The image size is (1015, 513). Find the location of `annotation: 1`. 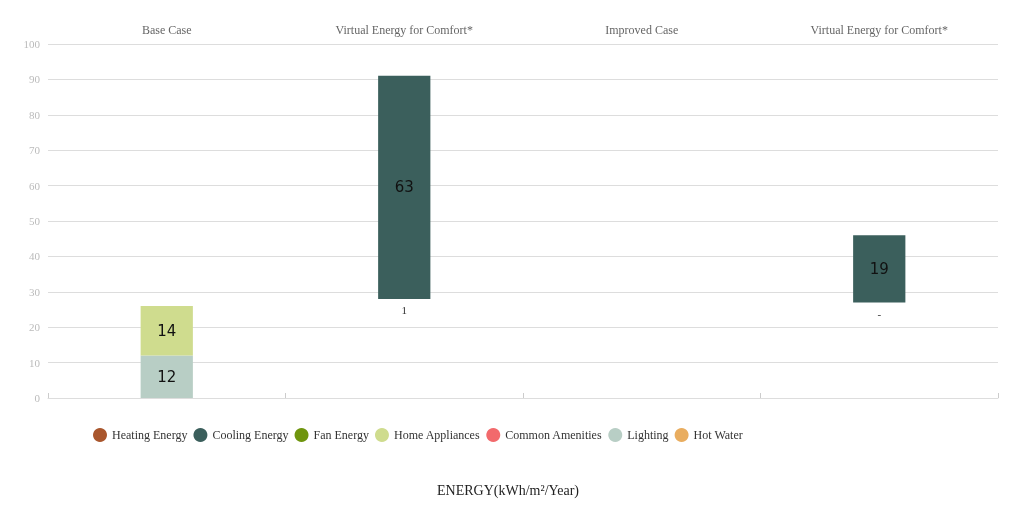

annotation: 1 is located at coordinates (404, 310).